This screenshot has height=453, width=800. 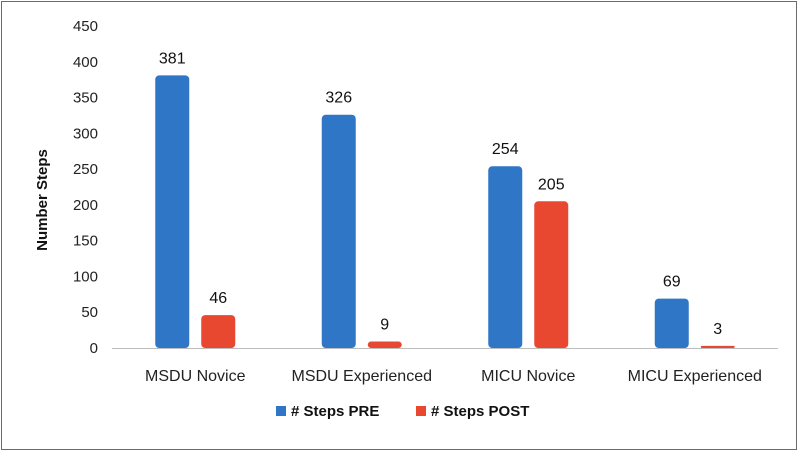 I want to click on category-label: MICU Novice, so click(x=528, y=376).